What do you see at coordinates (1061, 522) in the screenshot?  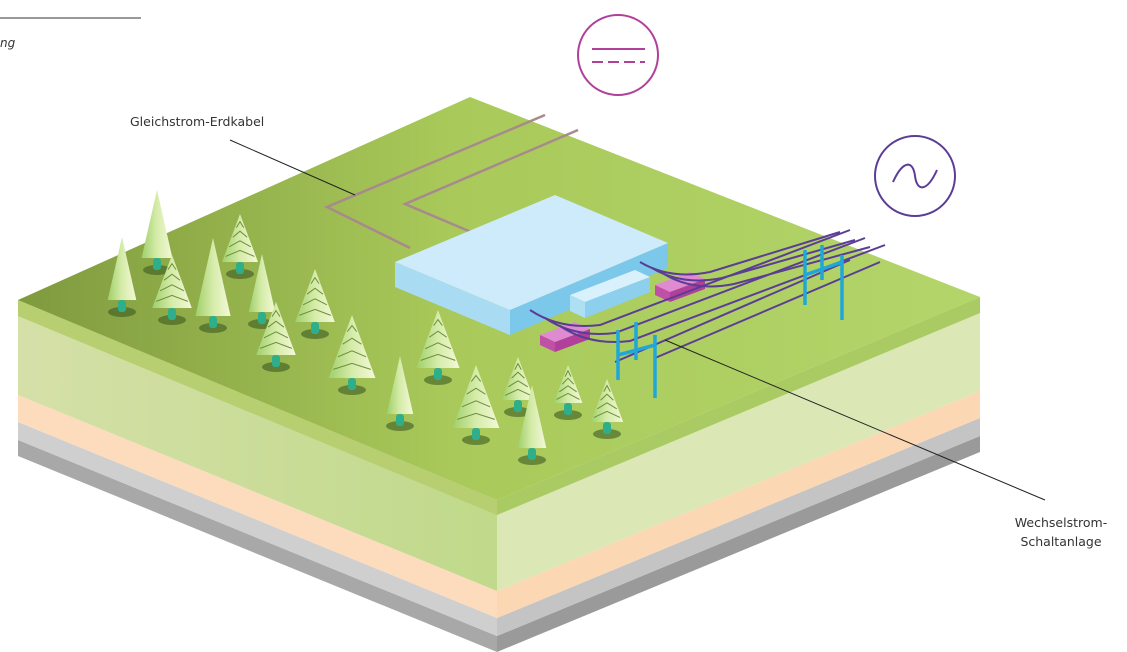 I see `switchgear-label: Wechselstrom-` at bounding box center [1061, 522].